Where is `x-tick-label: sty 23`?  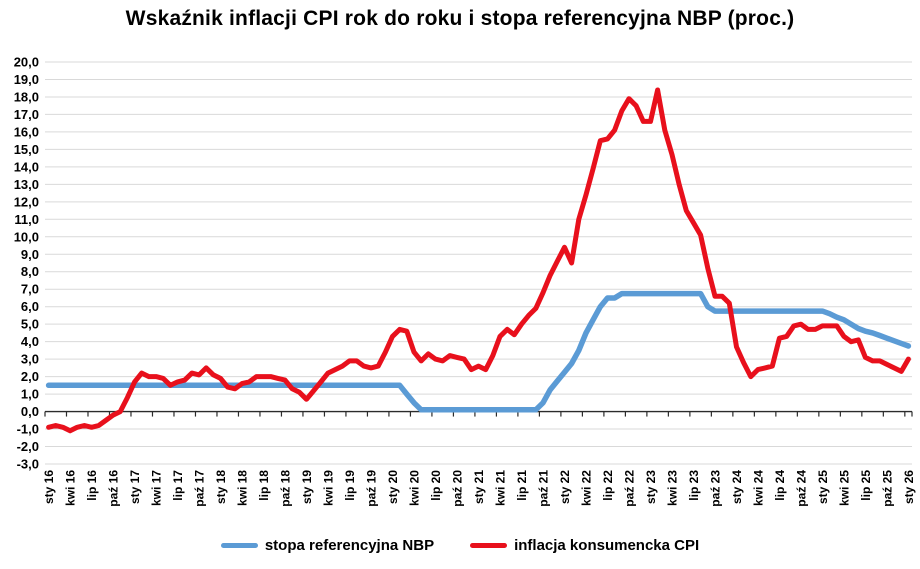 x-tick-label: sty 23 is located at coordinates (651, 487).